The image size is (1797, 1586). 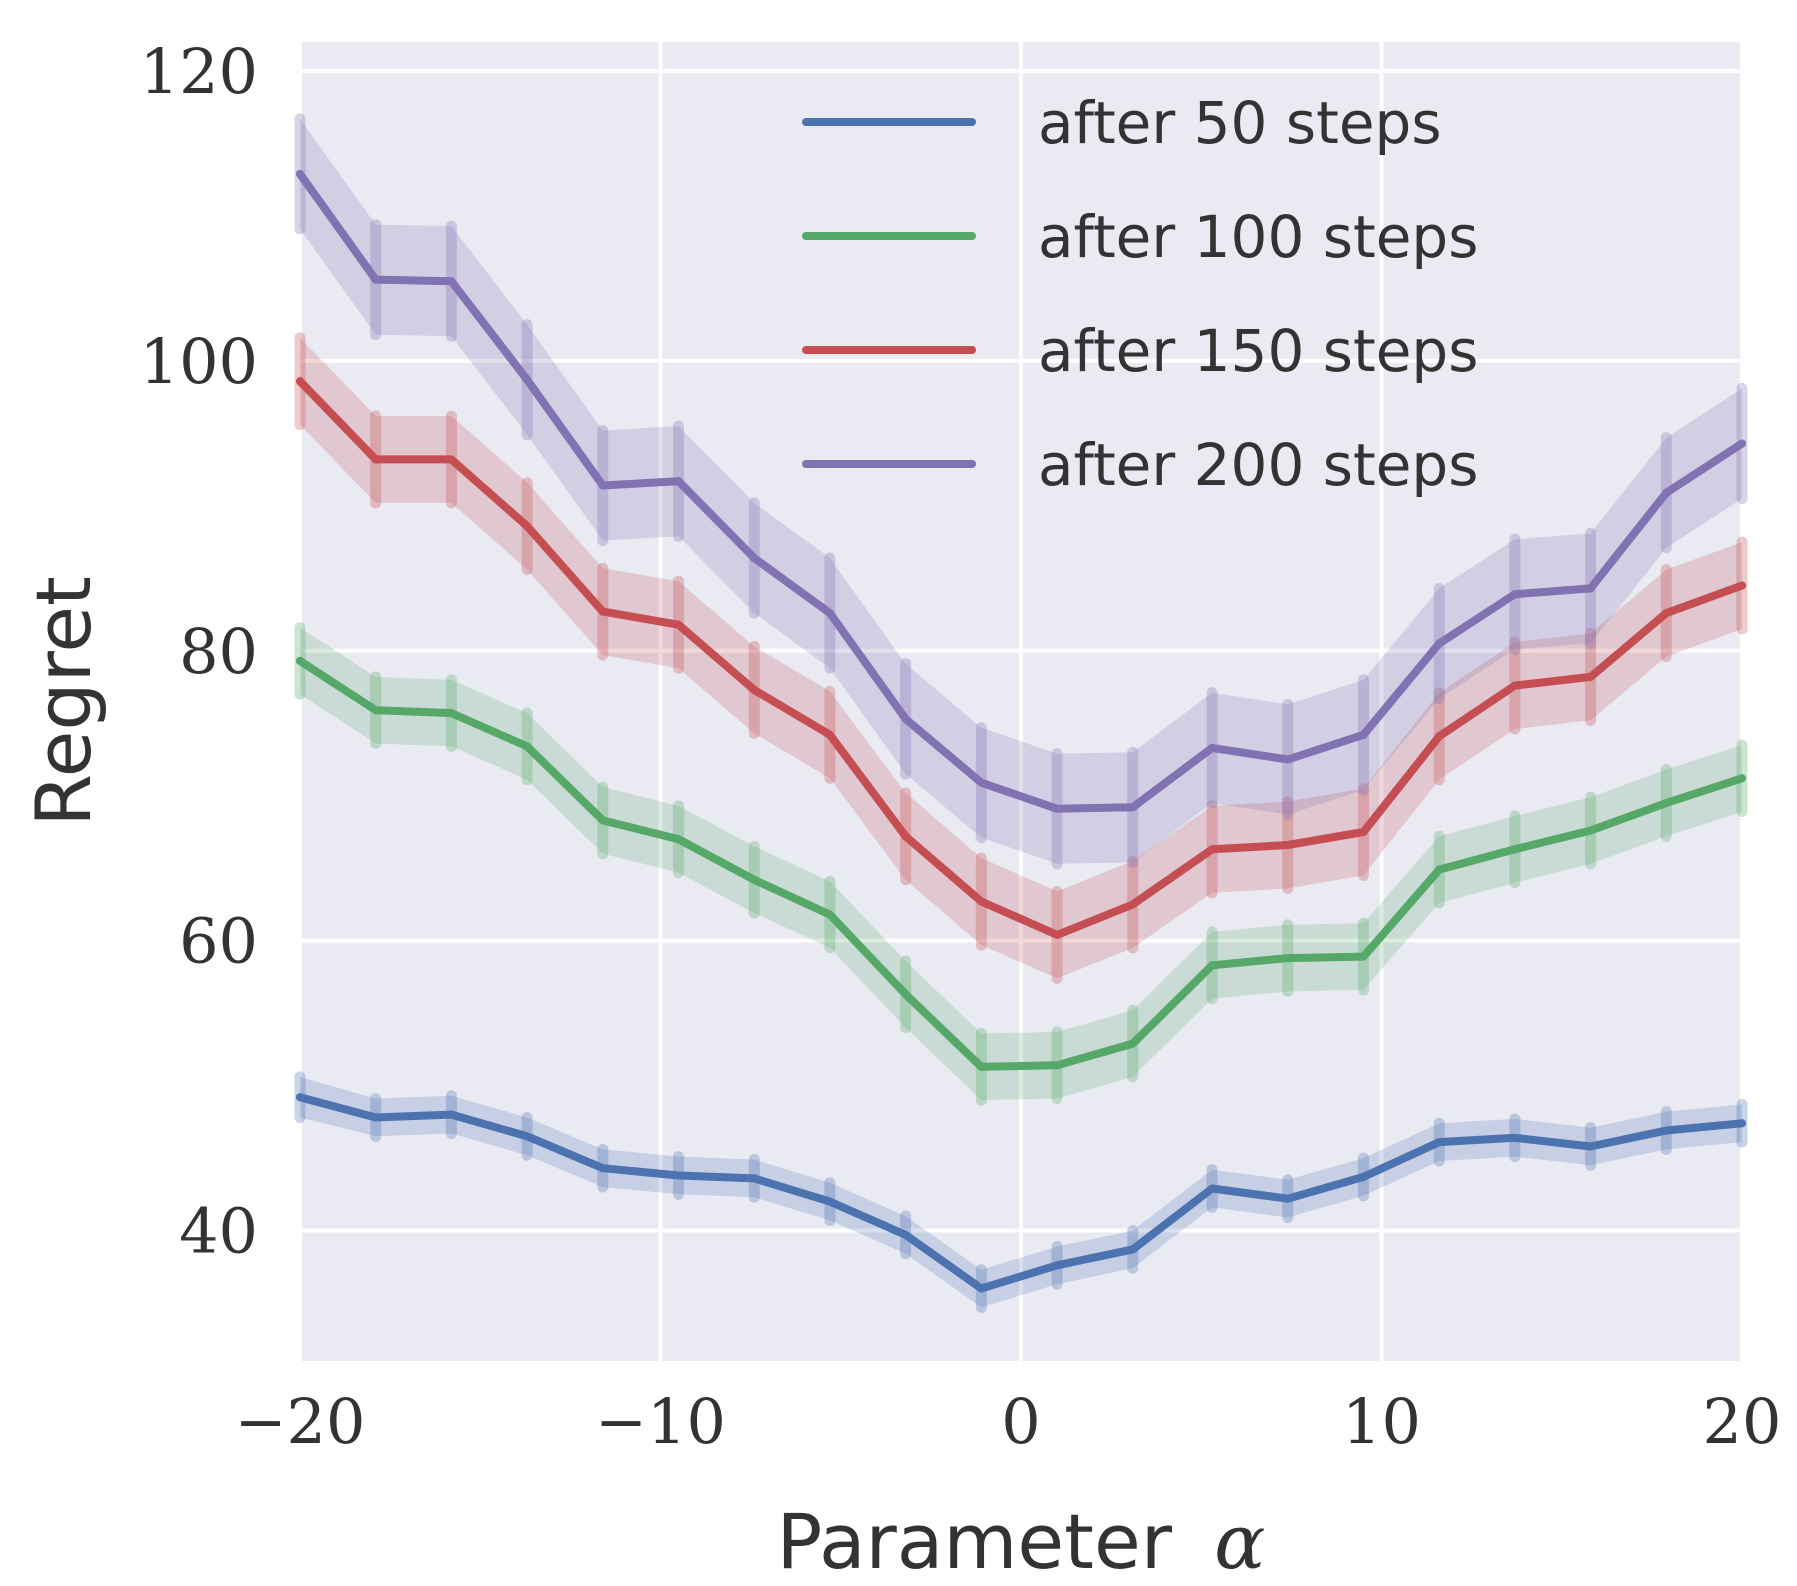 I want to click on x-tick-label: 20, so click(x=1742, y=1421).